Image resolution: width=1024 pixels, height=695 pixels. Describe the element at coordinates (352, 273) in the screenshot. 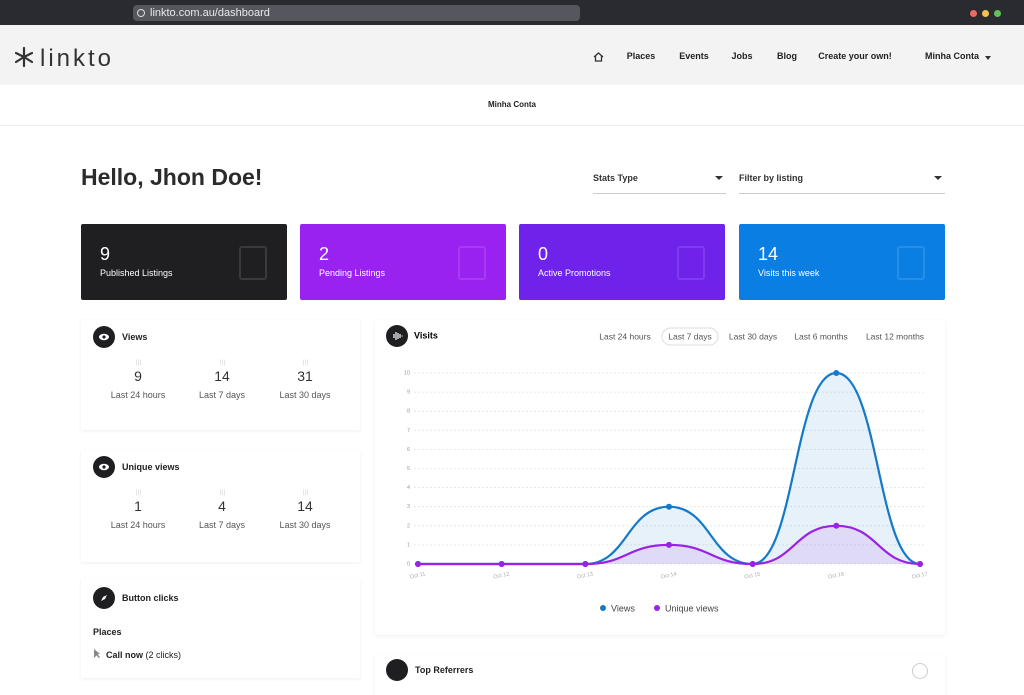

I see `stat-label: Pending Listings` at that location.